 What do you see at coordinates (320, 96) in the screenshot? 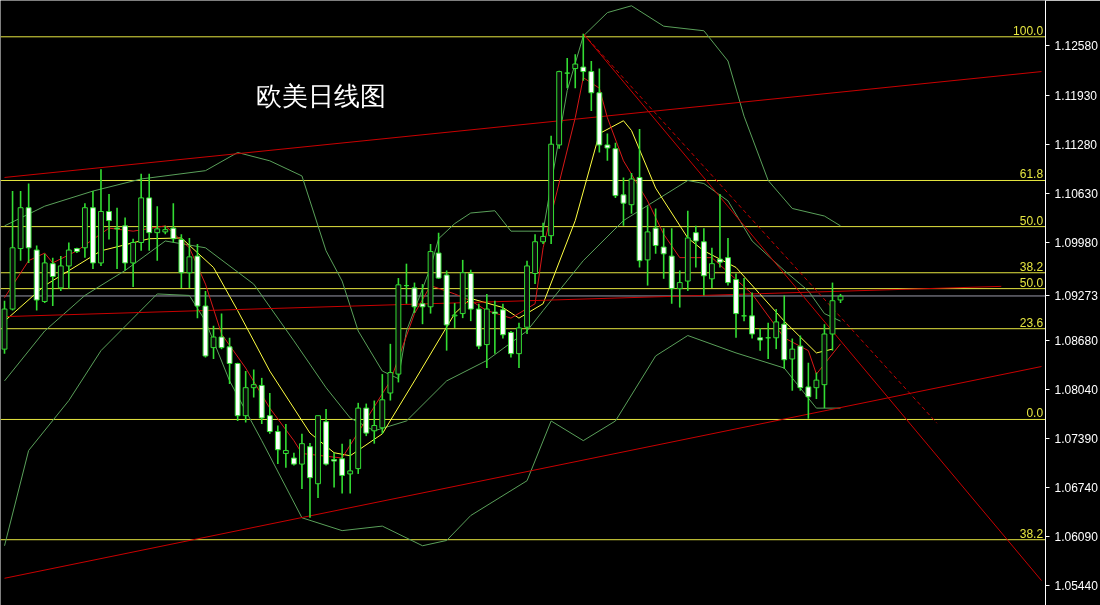
I see `text: 欧美日线图` at bounding box center [320, 96].